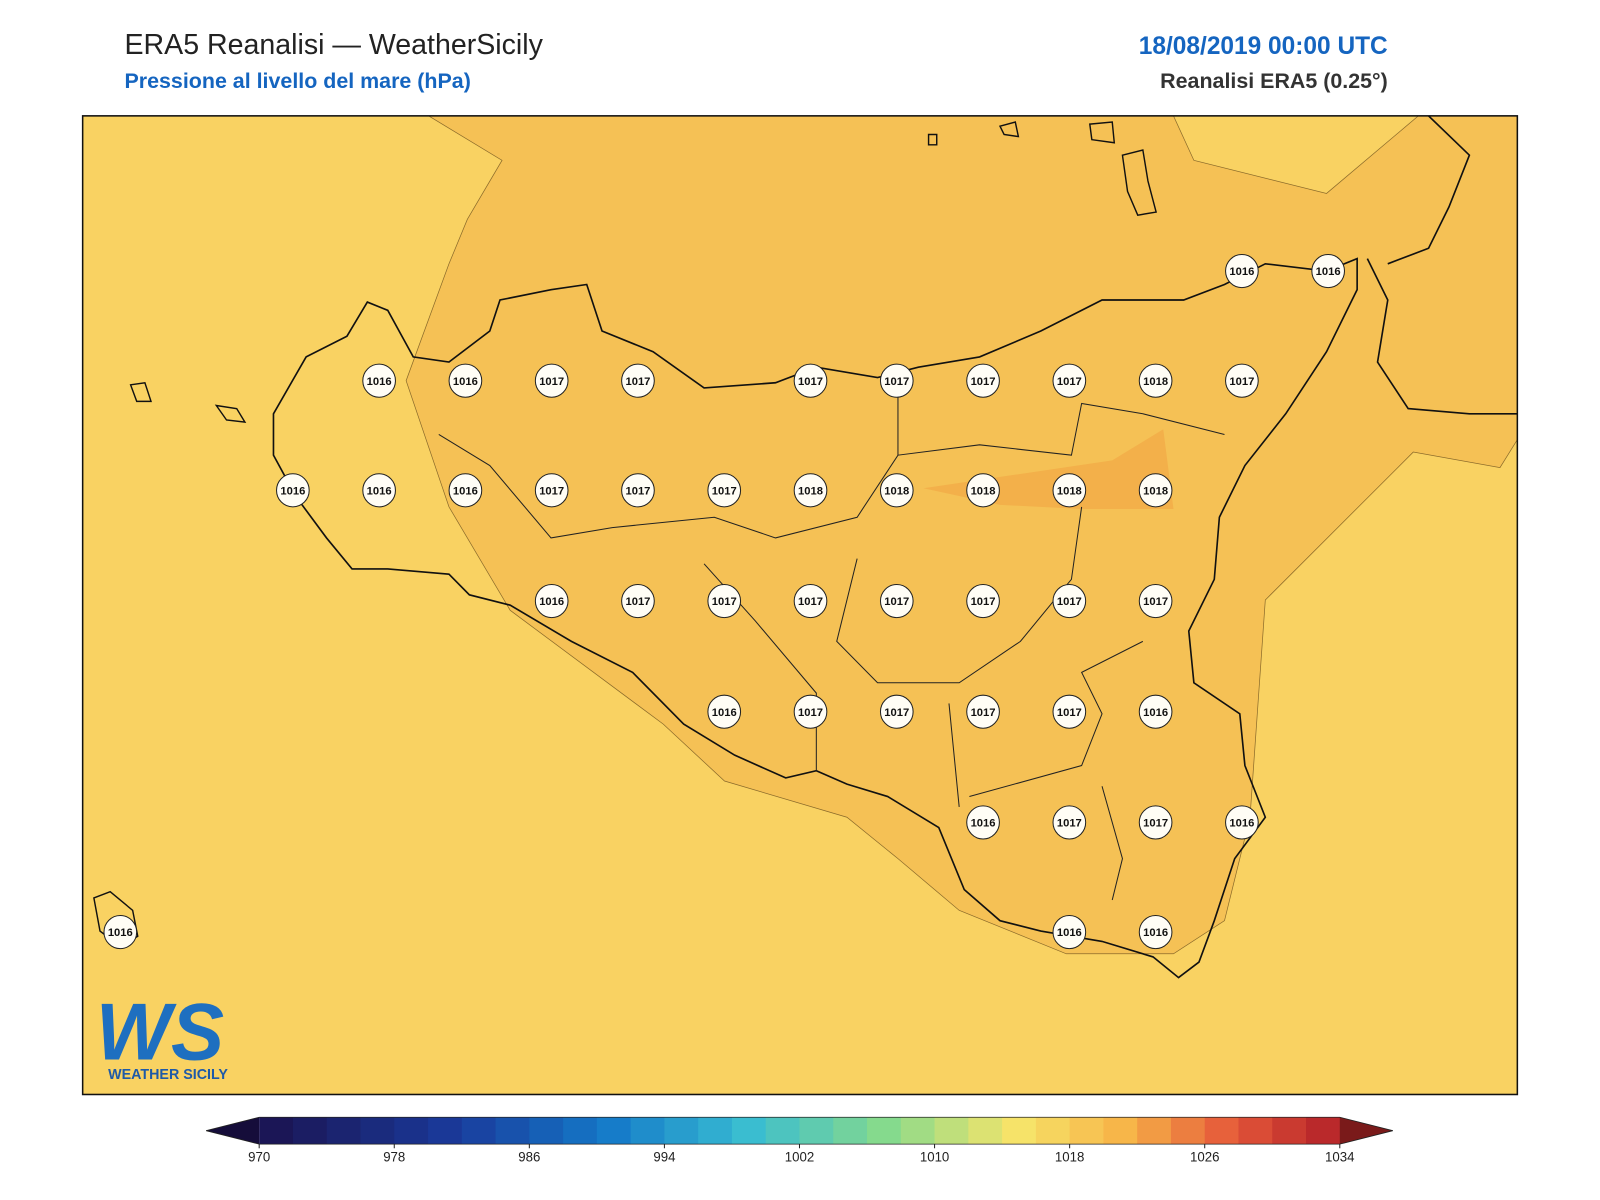  What do you see at coordinates (168, 1075) in the screenshot?
I see `logo-text: WEATHER SICILY` at bounding box center [168, 1075].